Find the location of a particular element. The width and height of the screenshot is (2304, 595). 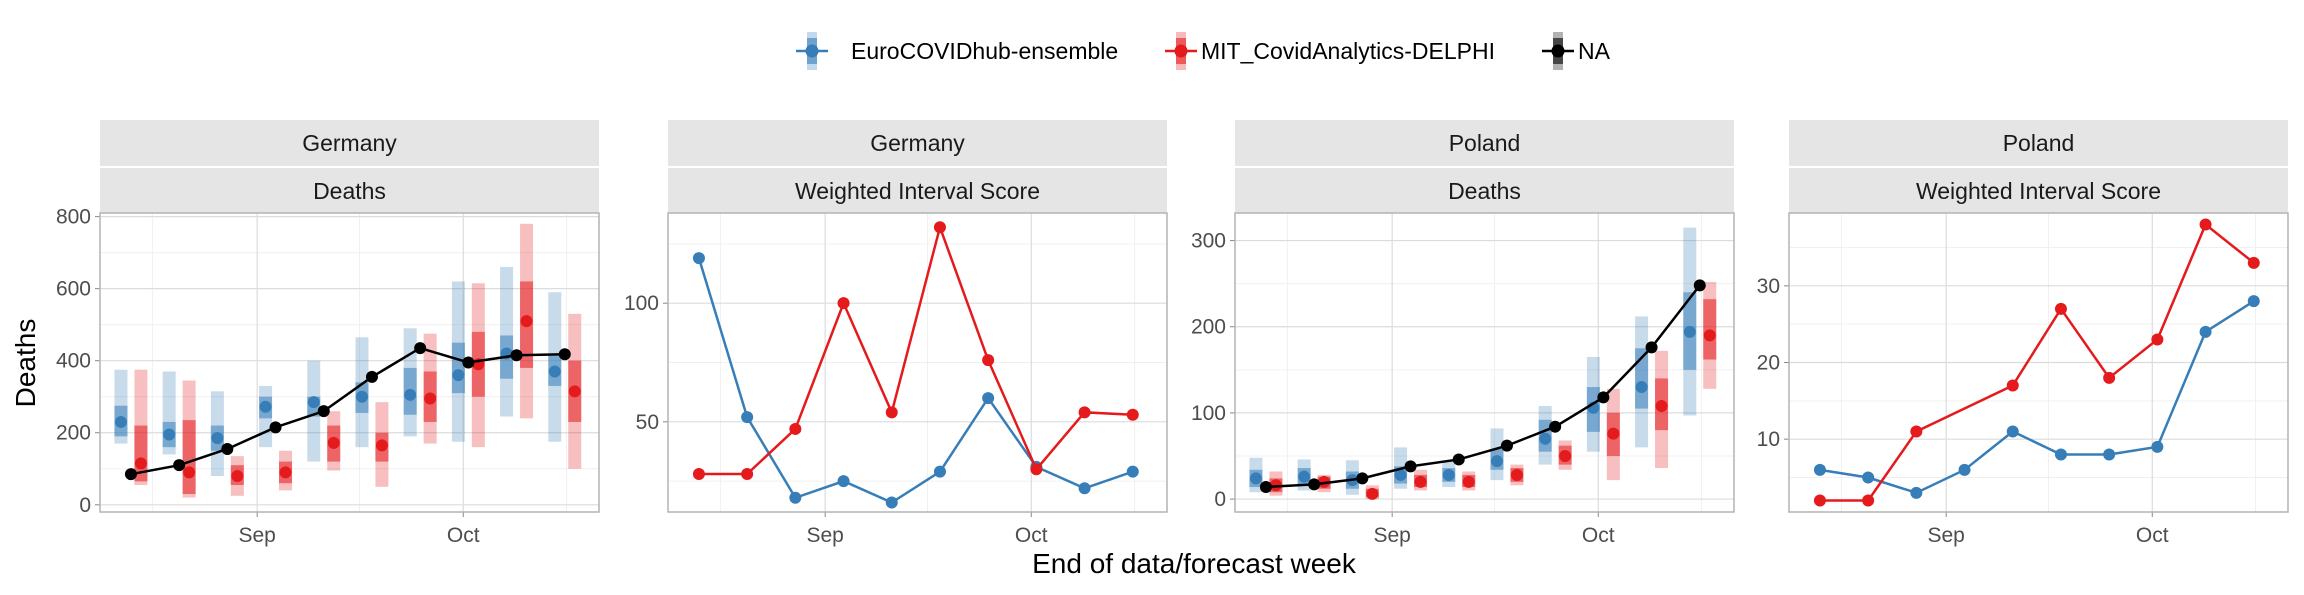

strip-top-label: Germany is located at coordinates (917, 143).